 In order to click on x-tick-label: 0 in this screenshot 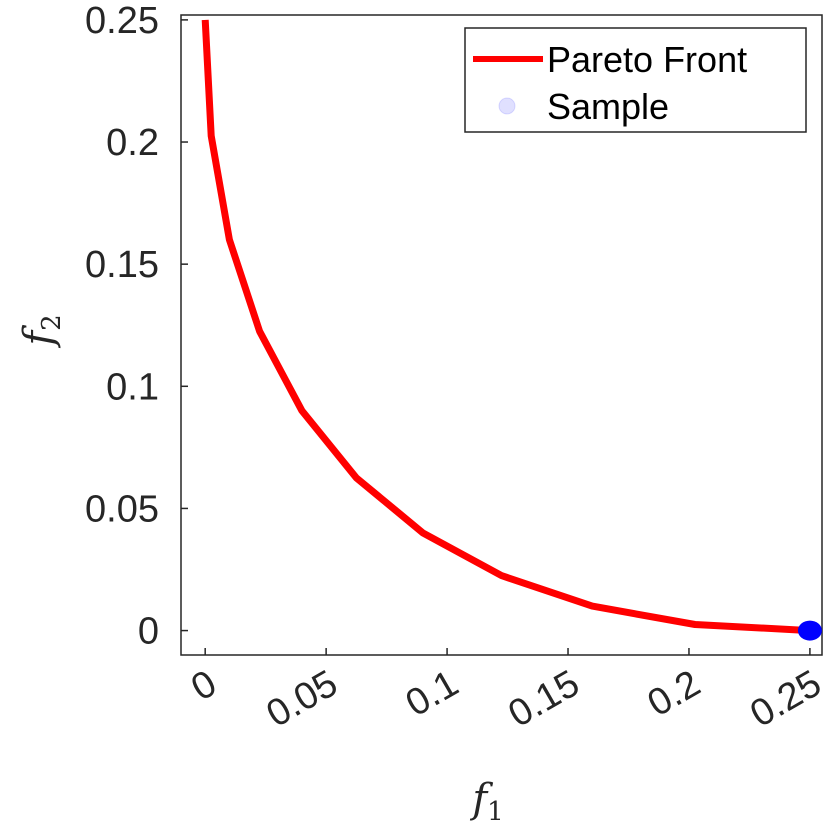, I will do `click(203, 685)`.